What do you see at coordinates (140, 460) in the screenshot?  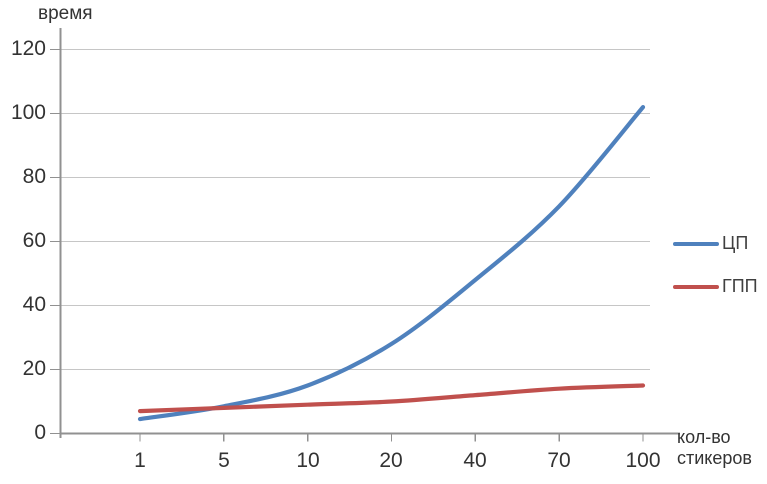 I see `x-tick-label-1: 1` at bounding box center [140, 460].